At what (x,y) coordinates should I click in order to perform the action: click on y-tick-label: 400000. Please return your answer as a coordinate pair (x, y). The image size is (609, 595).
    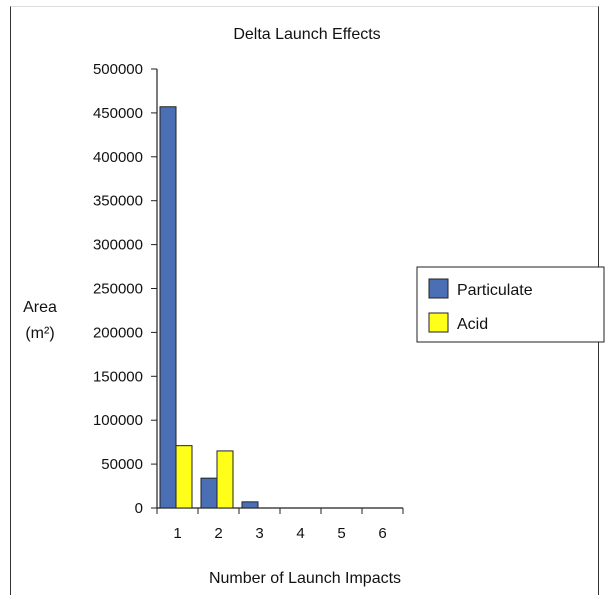
    Looking at the image, I should click on (118, 157).